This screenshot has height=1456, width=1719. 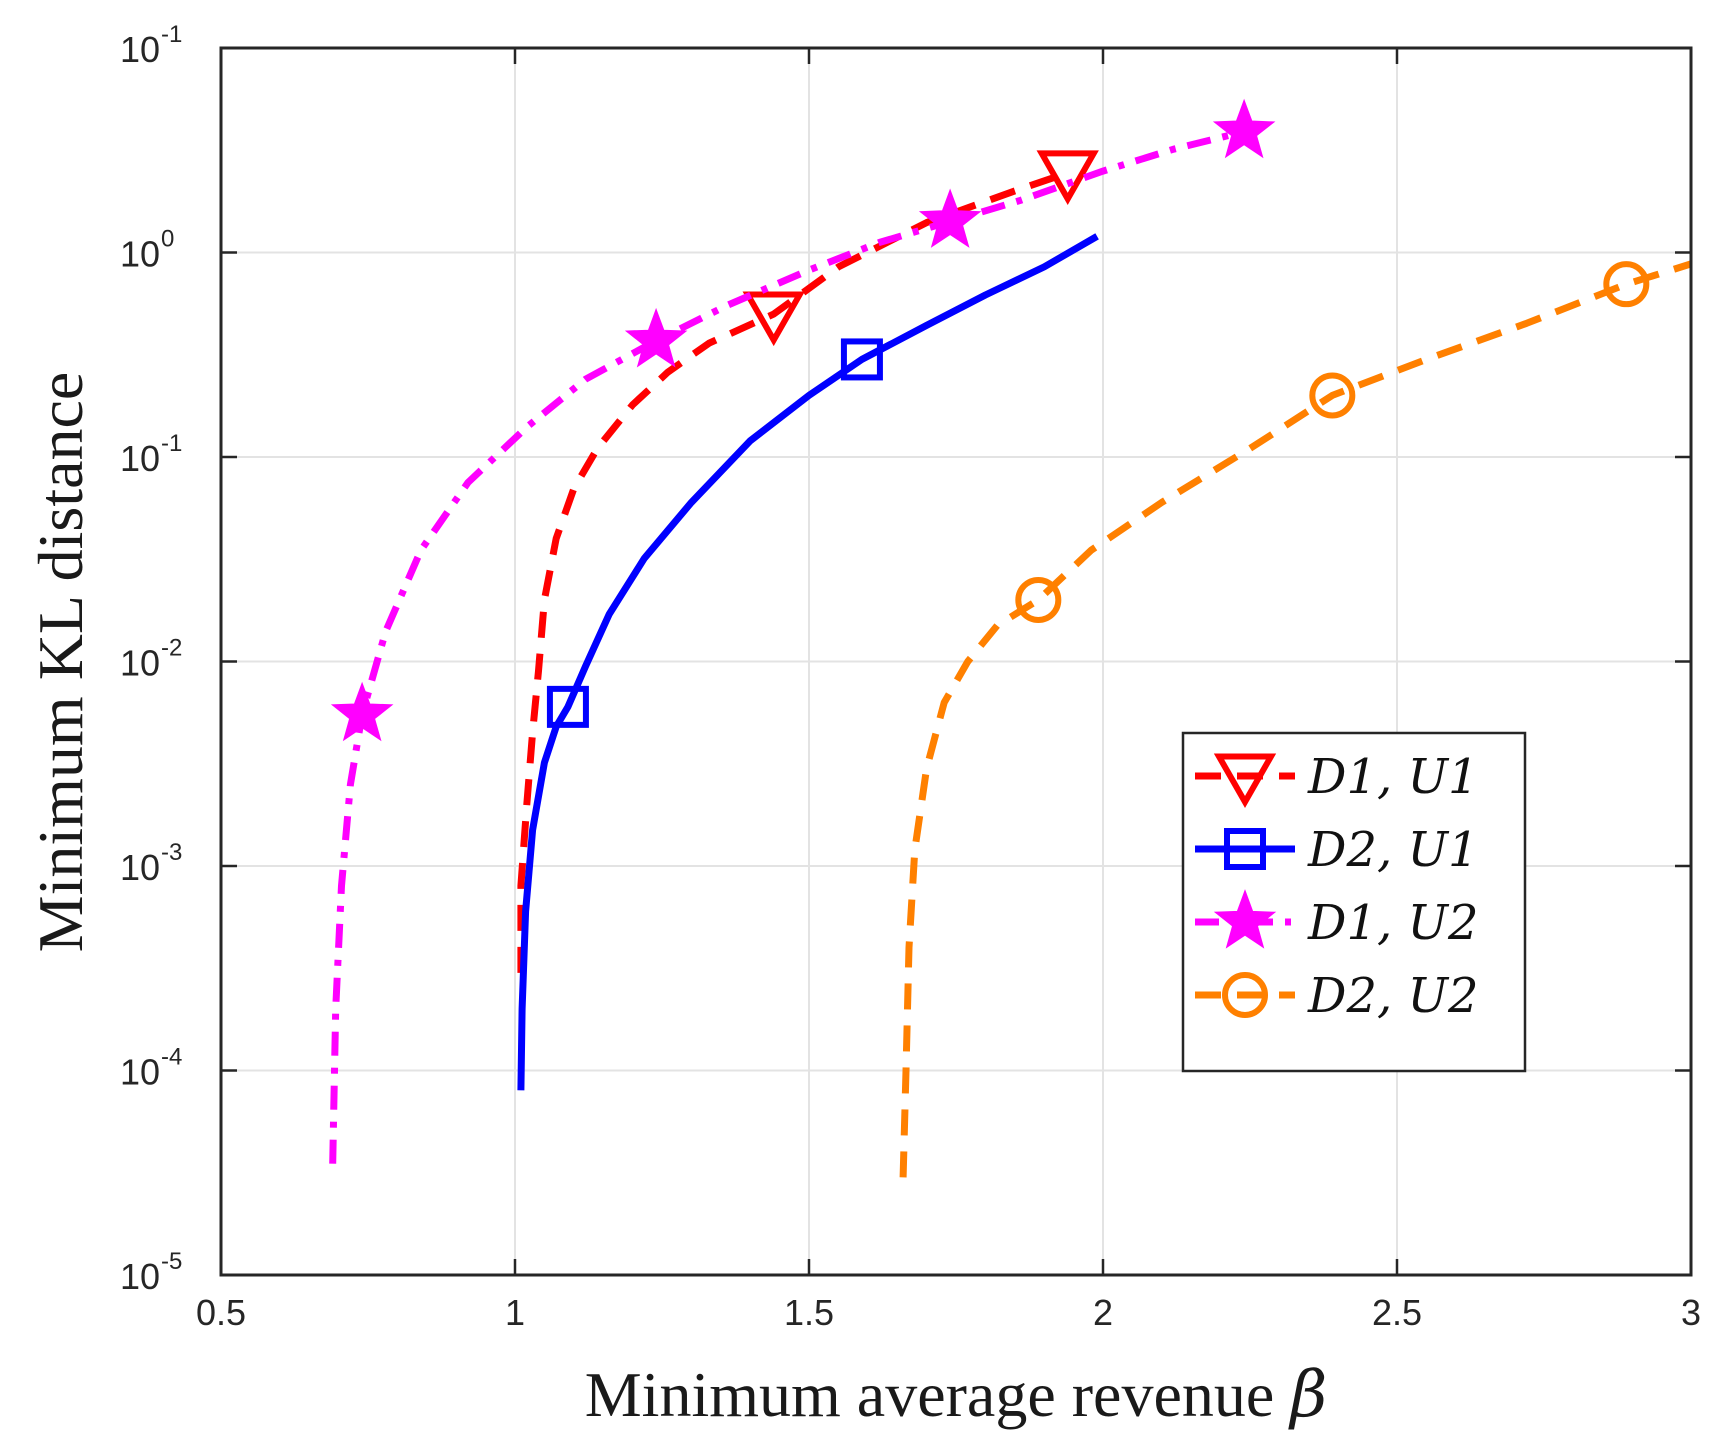 I want to click on y-tick-labels: 10 -510 -410 -310 -210 -110 010 -1, so click(x=151, y=659).